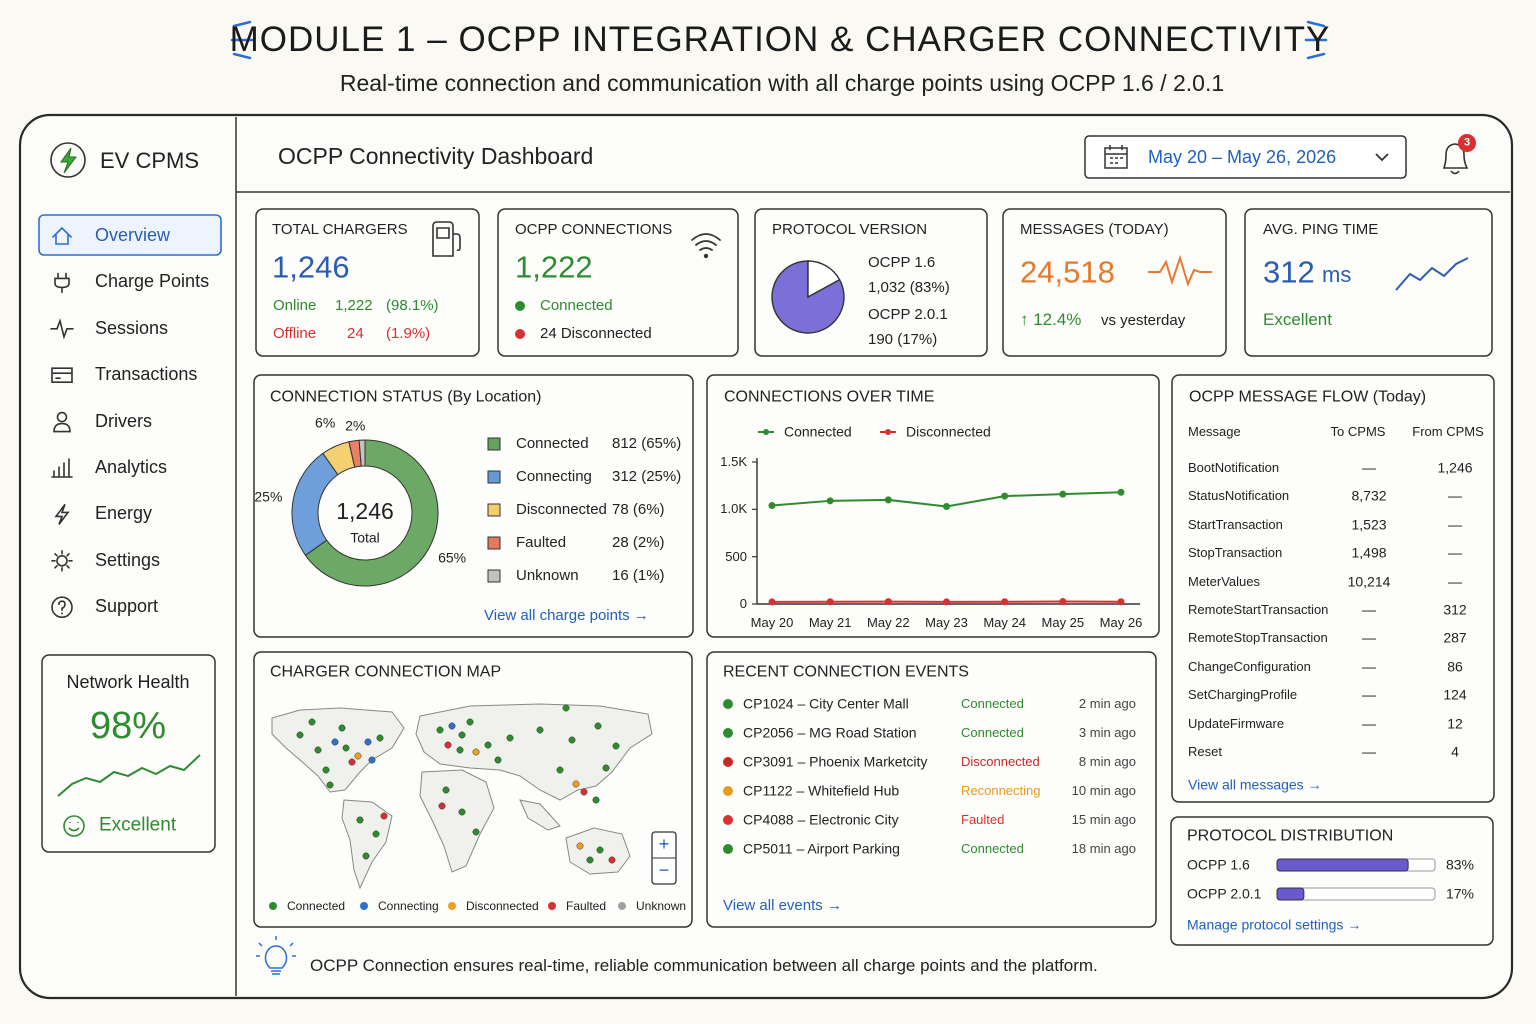  What do you see at coordinates (1094, 229) in the screenshot?
I see `kpi-title: MESSAGES (TODAY)` at bounding box center [1094, 229].